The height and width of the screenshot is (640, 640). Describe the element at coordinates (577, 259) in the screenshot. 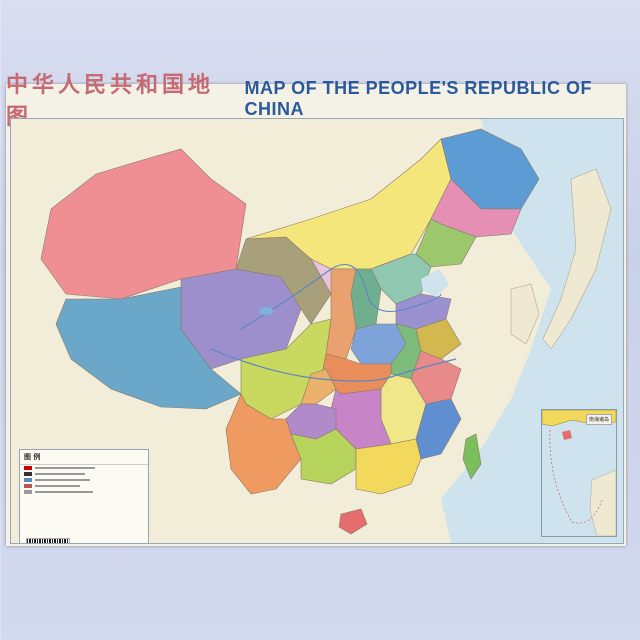

I see `japan-landmass` at that location.